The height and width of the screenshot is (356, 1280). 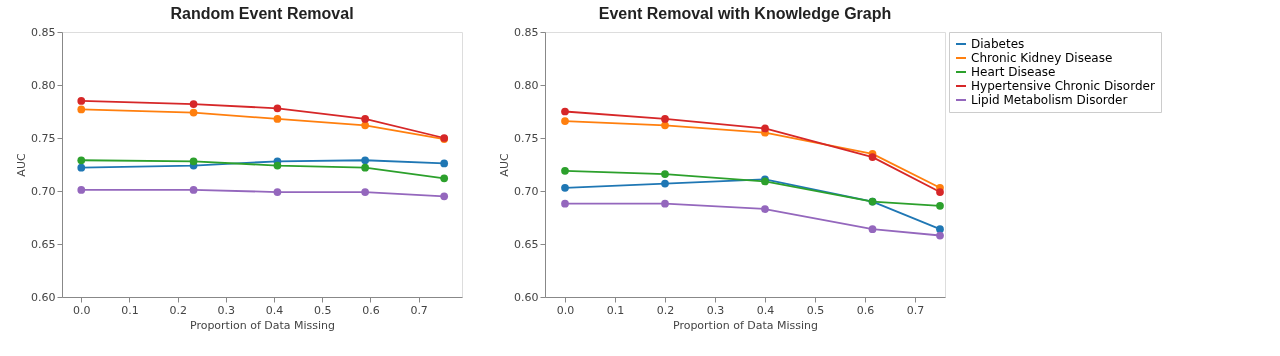 What do you see at coordinates (262, 13) in the screenshot?
I see `chart-title: Random Event Removal` at bounding box center [262, 13].